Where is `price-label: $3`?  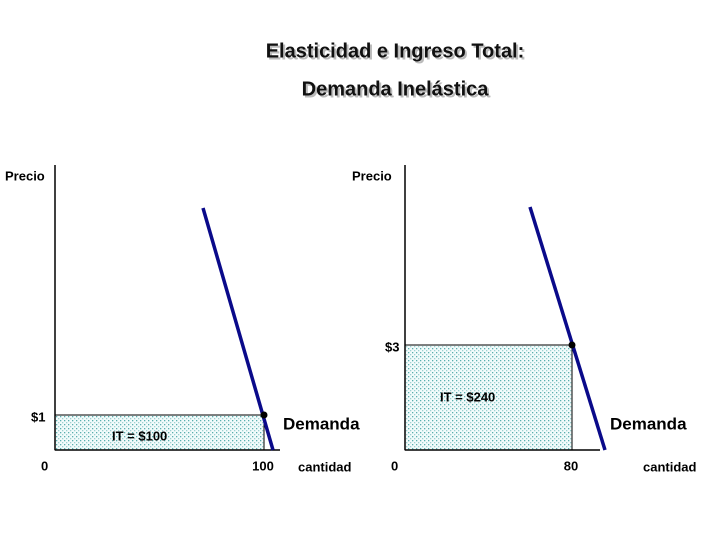
price-label: $3 is located at coordinates (392, 346).